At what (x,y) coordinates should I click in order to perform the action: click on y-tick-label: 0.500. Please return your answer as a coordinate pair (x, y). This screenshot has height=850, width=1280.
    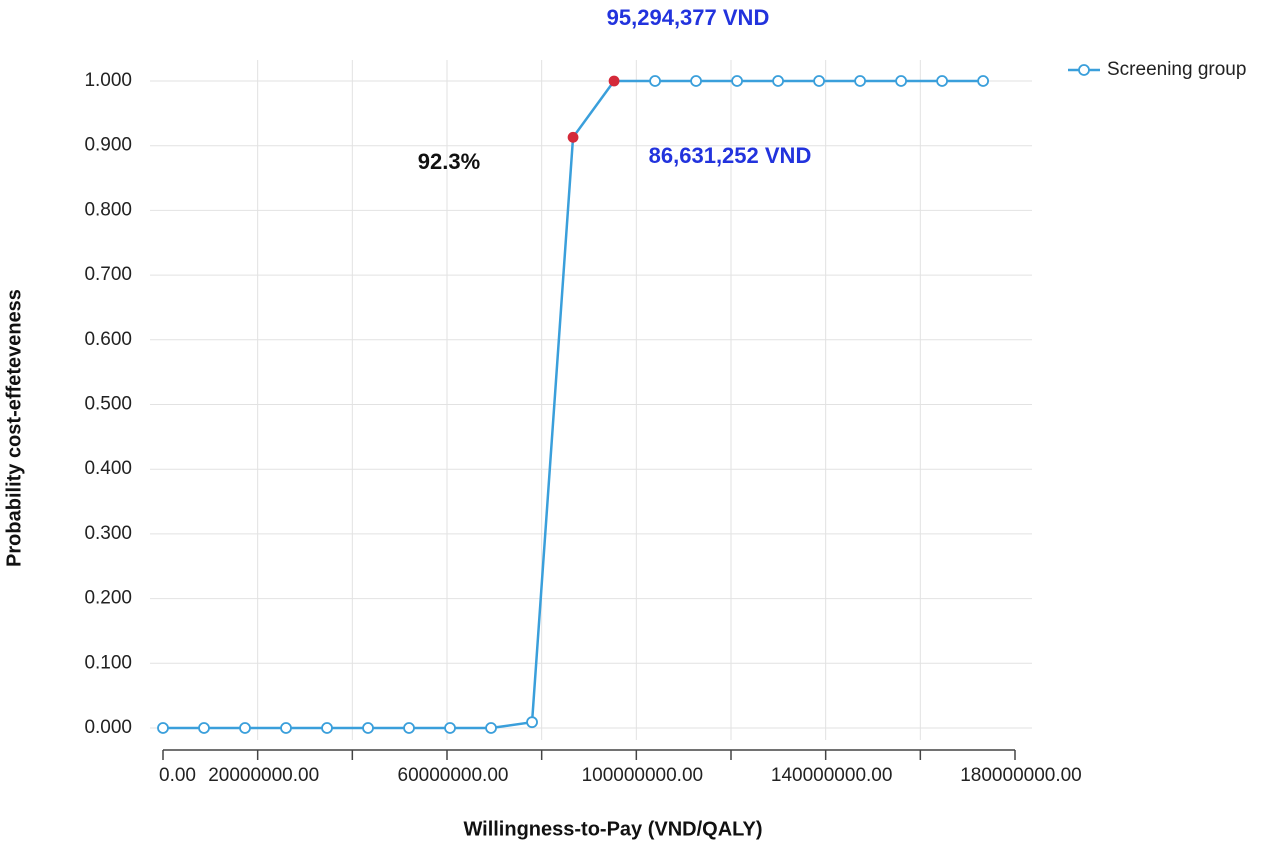
    Looking at the image, I should click on (108, 404).